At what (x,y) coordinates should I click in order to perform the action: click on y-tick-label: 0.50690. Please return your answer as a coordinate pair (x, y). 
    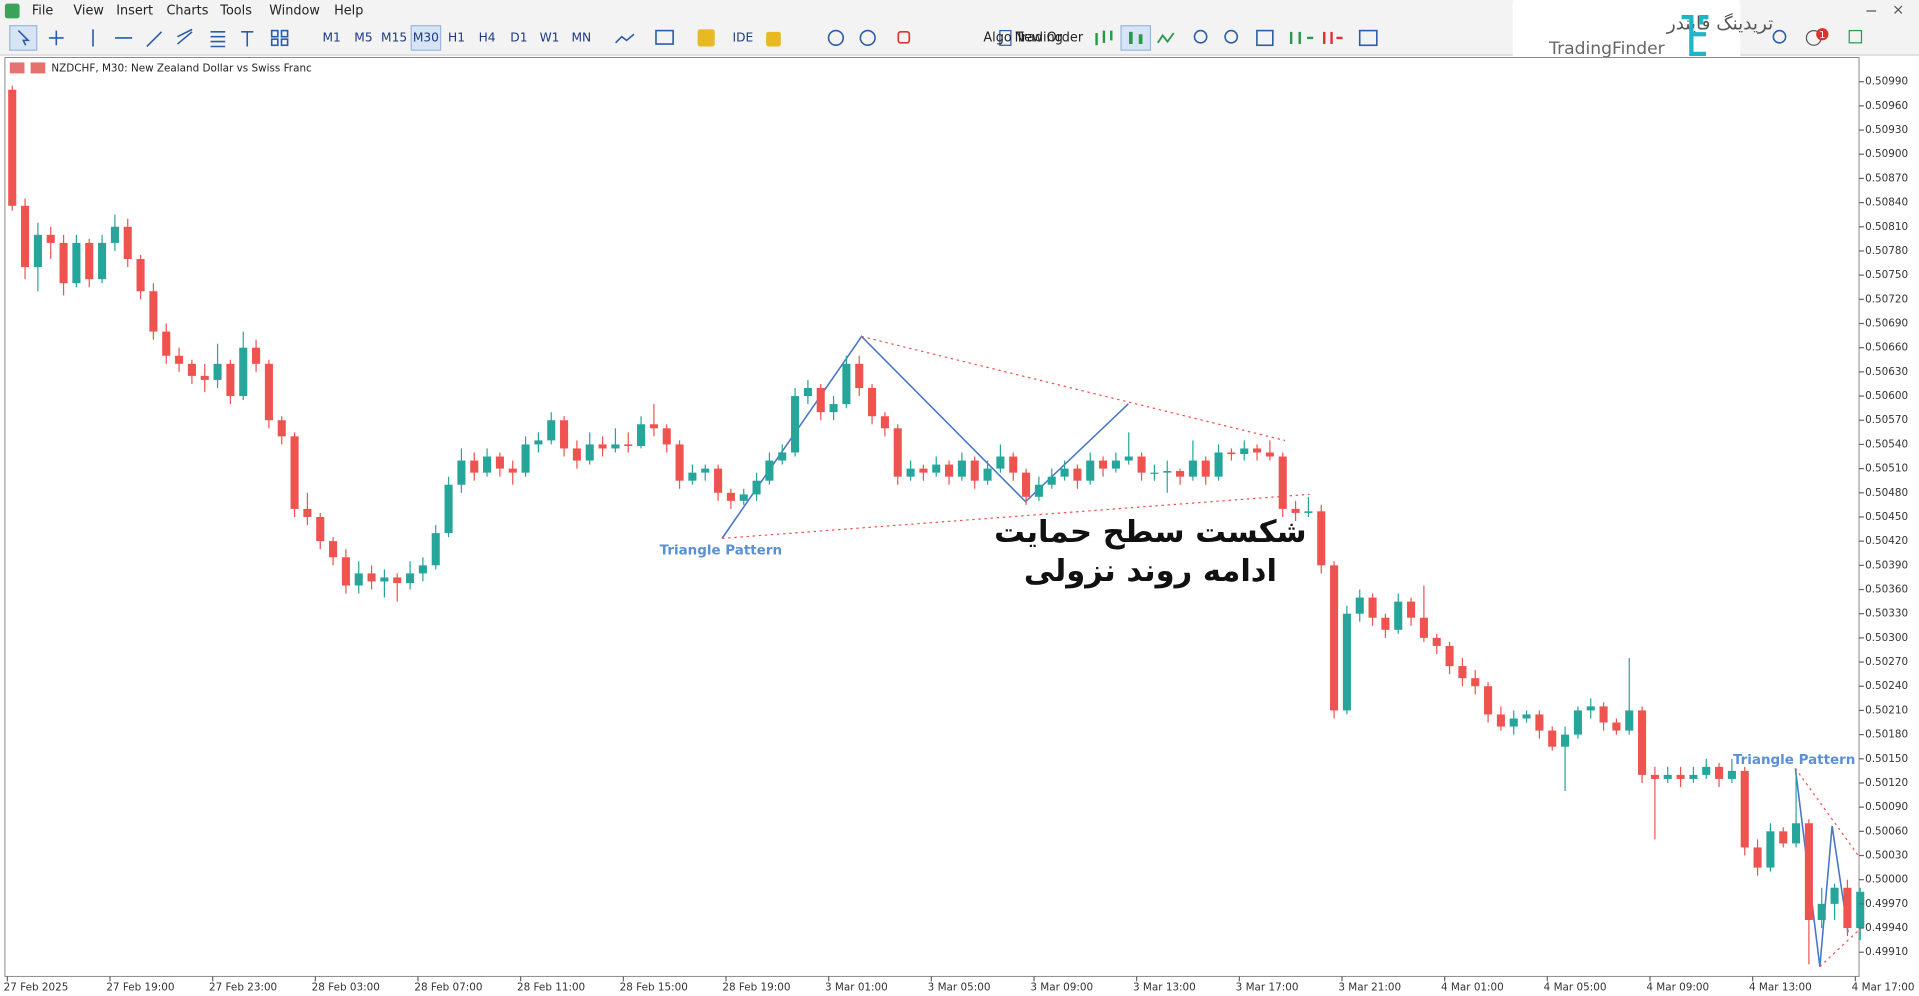
    Looking at the image, I should click on (1886, 324).